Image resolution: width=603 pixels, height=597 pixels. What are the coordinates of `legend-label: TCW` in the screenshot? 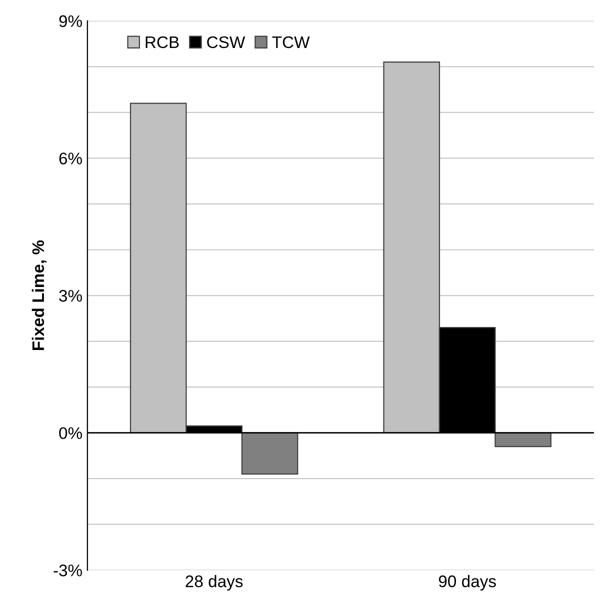 It's located at (291, 42).